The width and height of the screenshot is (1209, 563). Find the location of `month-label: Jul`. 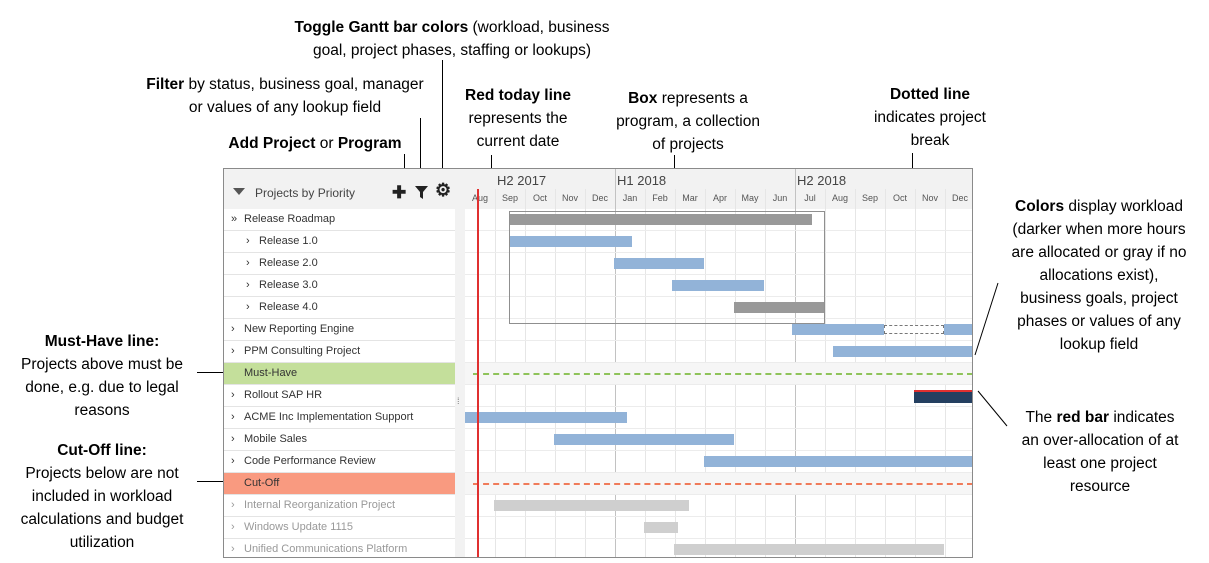

month-label: Jul is located at coordinates (810, 198).